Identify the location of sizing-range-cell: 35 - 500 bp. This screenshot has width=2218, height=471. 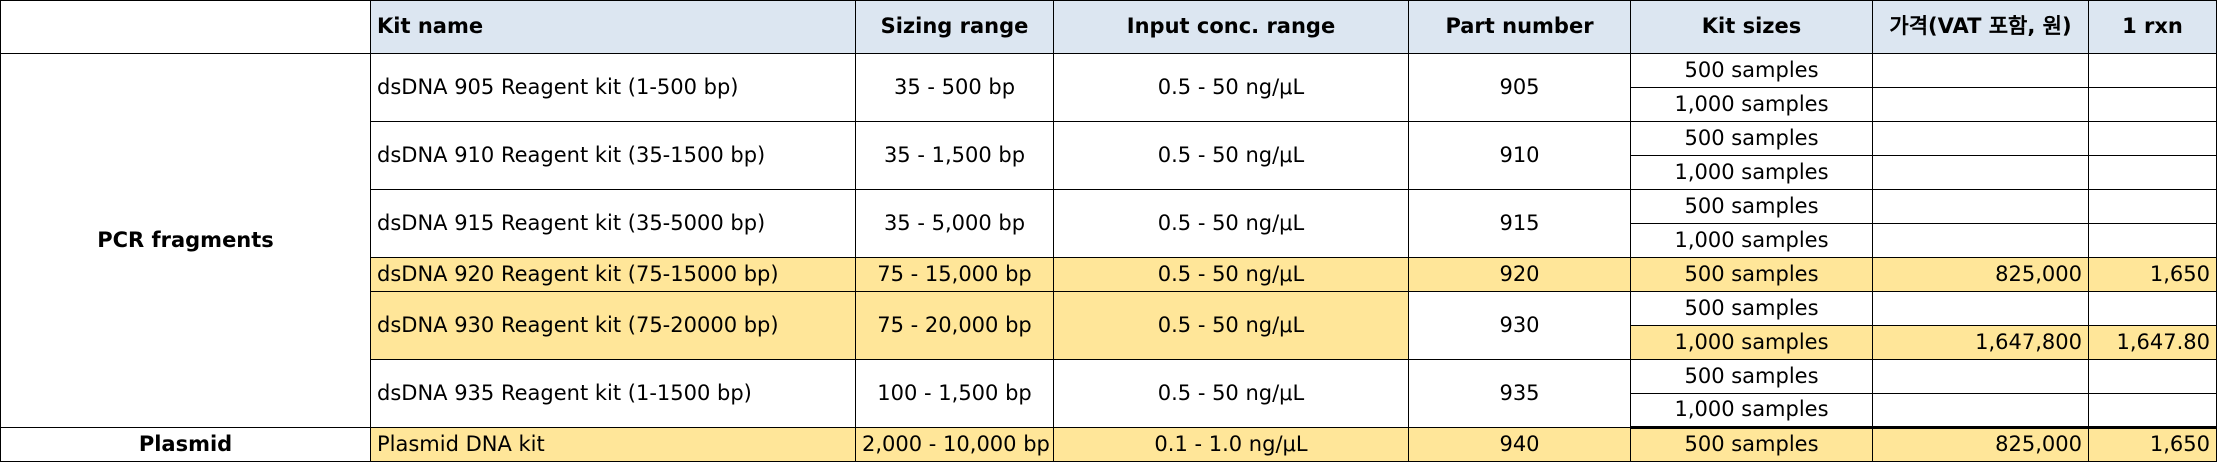
(954, 87).